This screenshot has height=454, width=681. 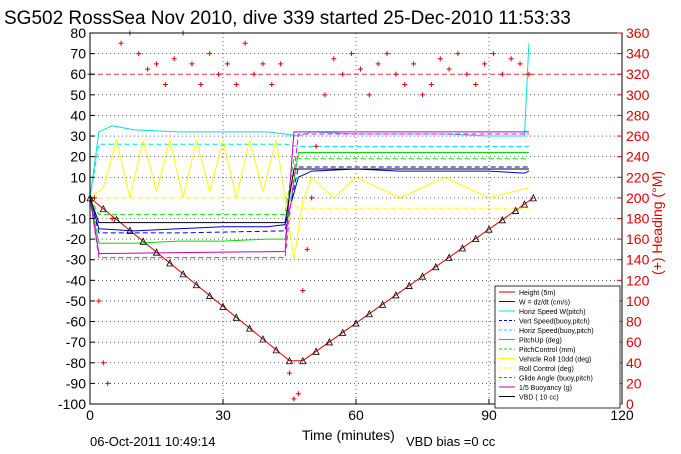 I want to click on y-tick-label: 80, so click(x=78, y=33).